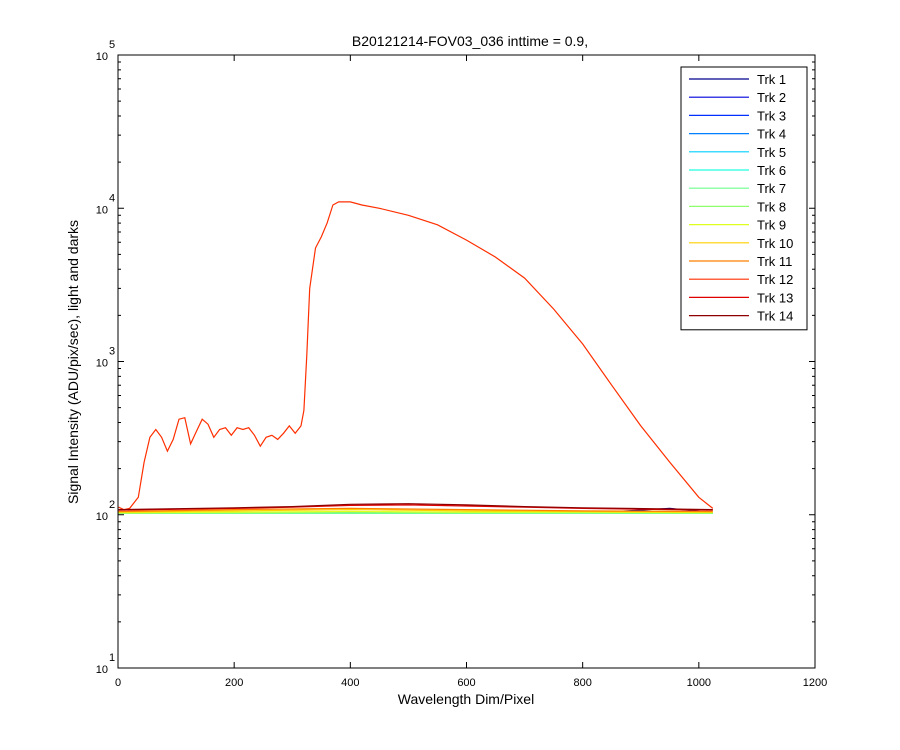  What do you see at coordinates (775, 297) in the screenshot?
I see `legend-label-13: Trk 13` at bounding box center [775, 297].